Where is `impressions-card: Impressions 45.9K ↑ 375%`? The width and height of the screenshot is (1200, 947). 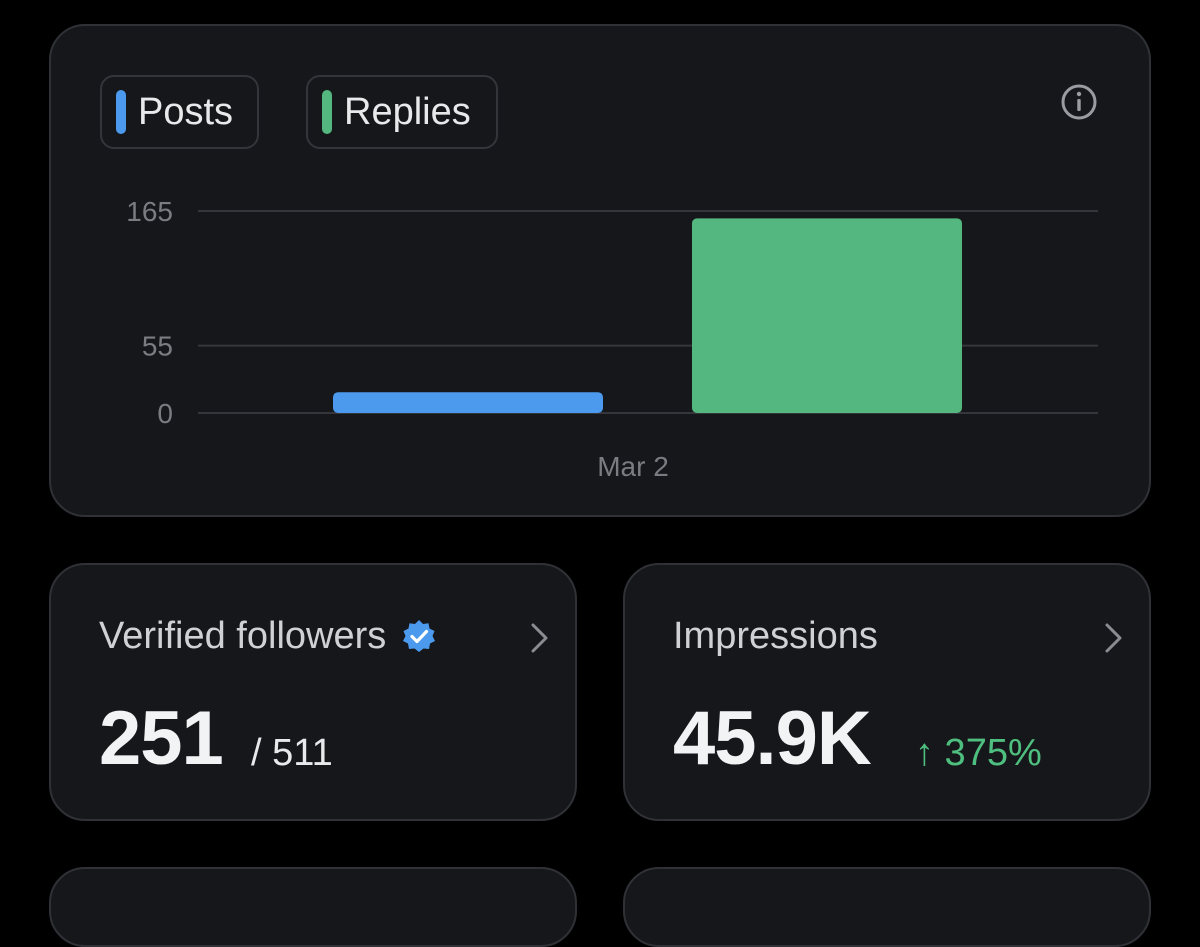 impressions-card: Impressions 45.9K ↑ 375% is located at coordinates (887, 692).